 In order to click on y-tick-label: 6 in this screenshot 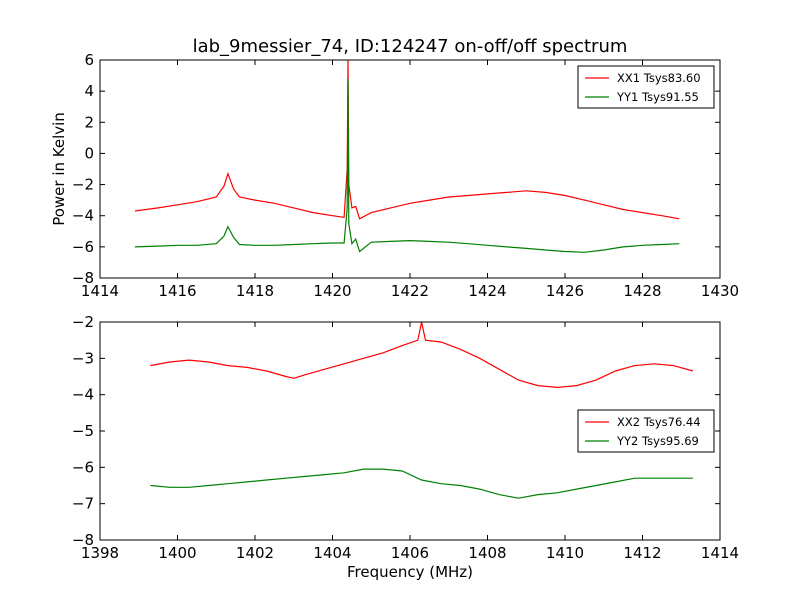, I will do `click(89, 60)`.